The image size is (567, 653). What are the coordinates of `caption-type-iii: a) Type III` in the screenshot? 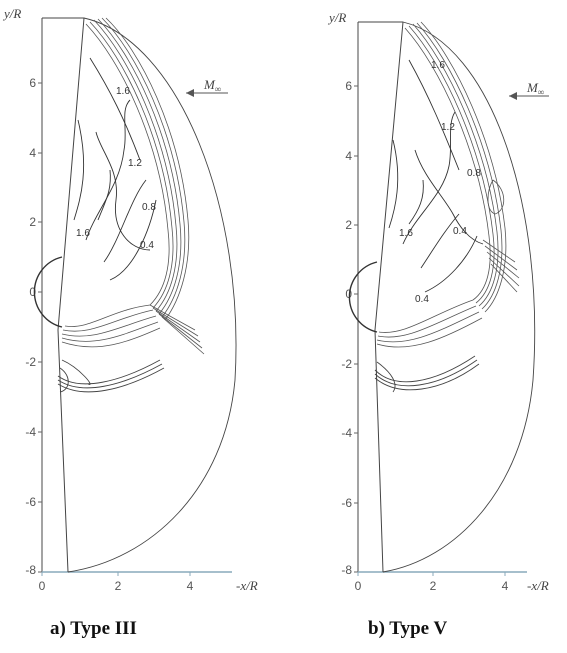 It's located at (93, 628).